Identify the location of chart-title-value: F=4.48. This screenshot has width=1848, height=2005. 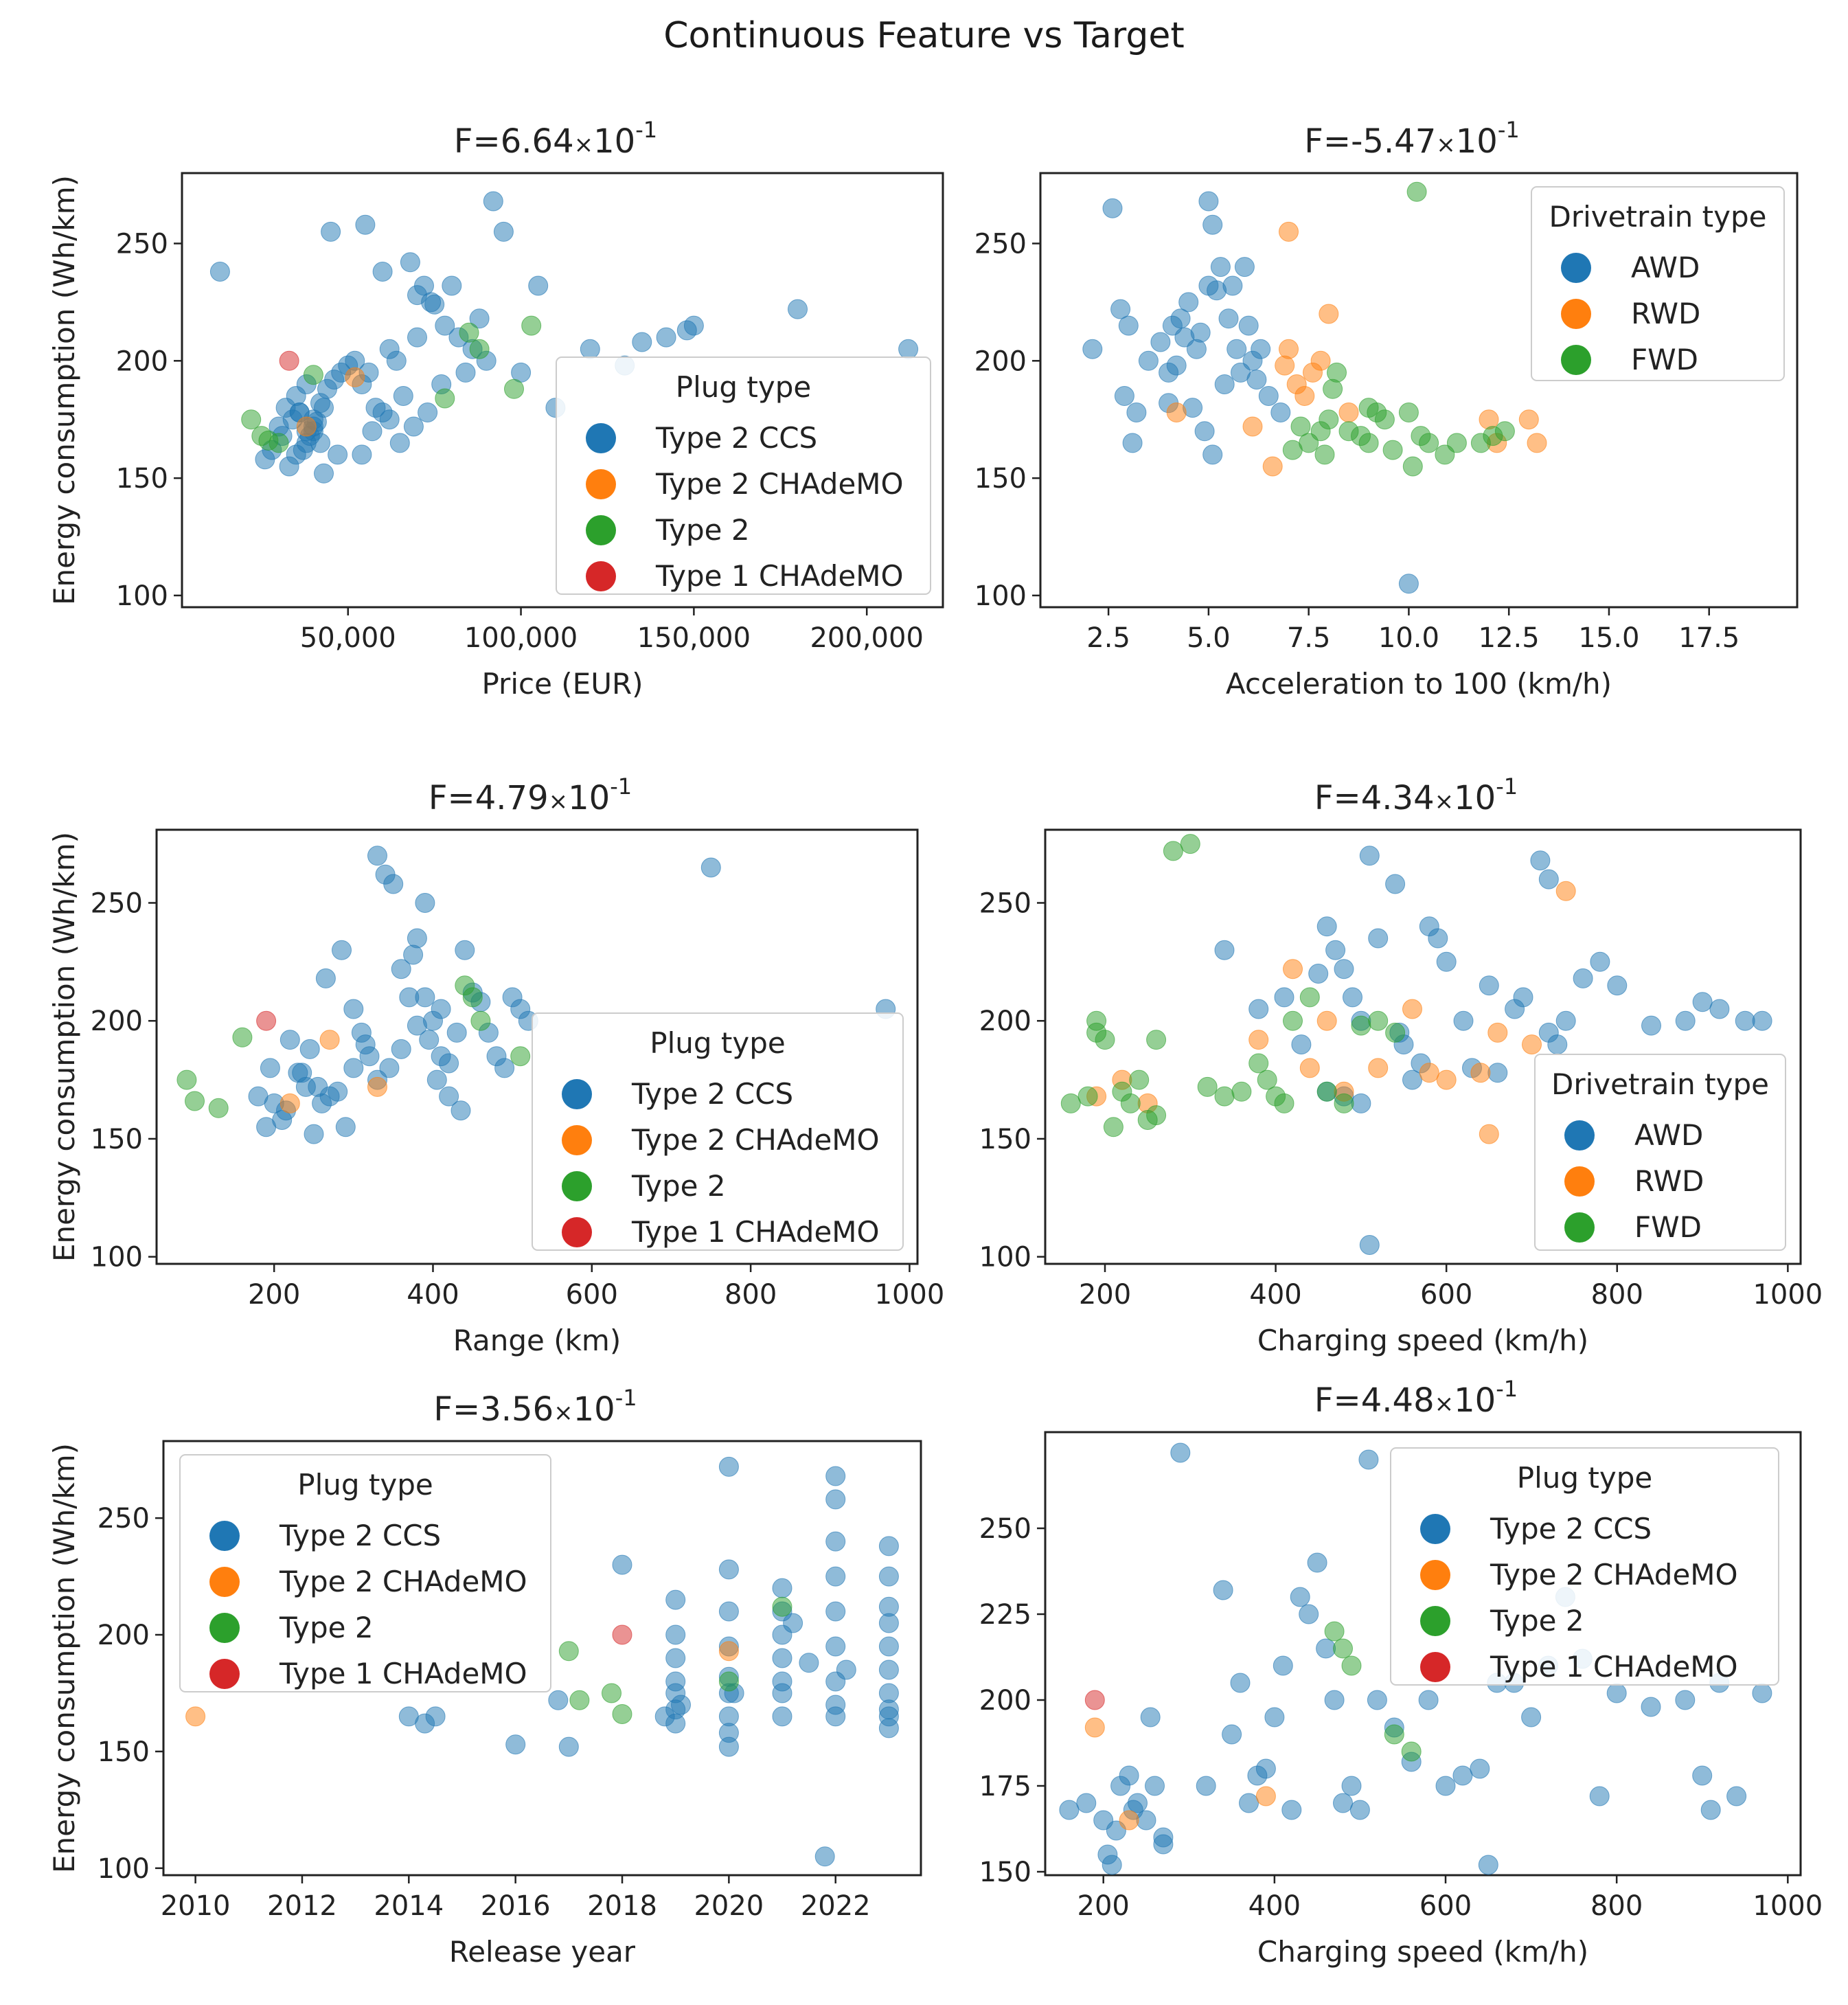
(1374, 1400).